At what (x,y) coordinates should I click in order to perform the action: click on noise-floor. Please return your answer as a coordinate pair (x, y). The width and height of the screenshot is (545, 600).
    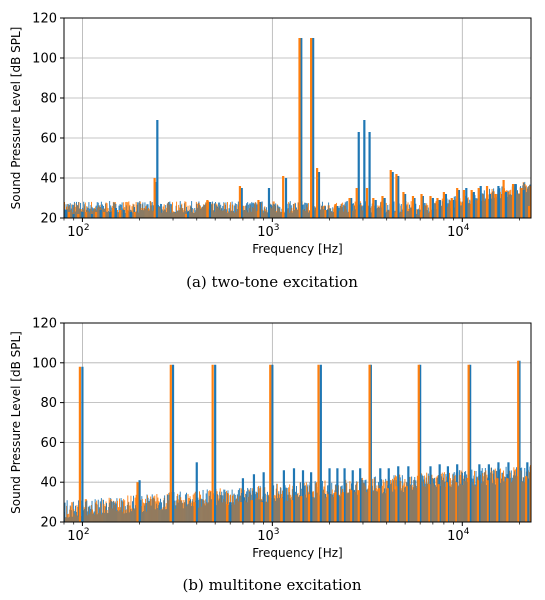
    Looking at the image, I should click on (297, 493).